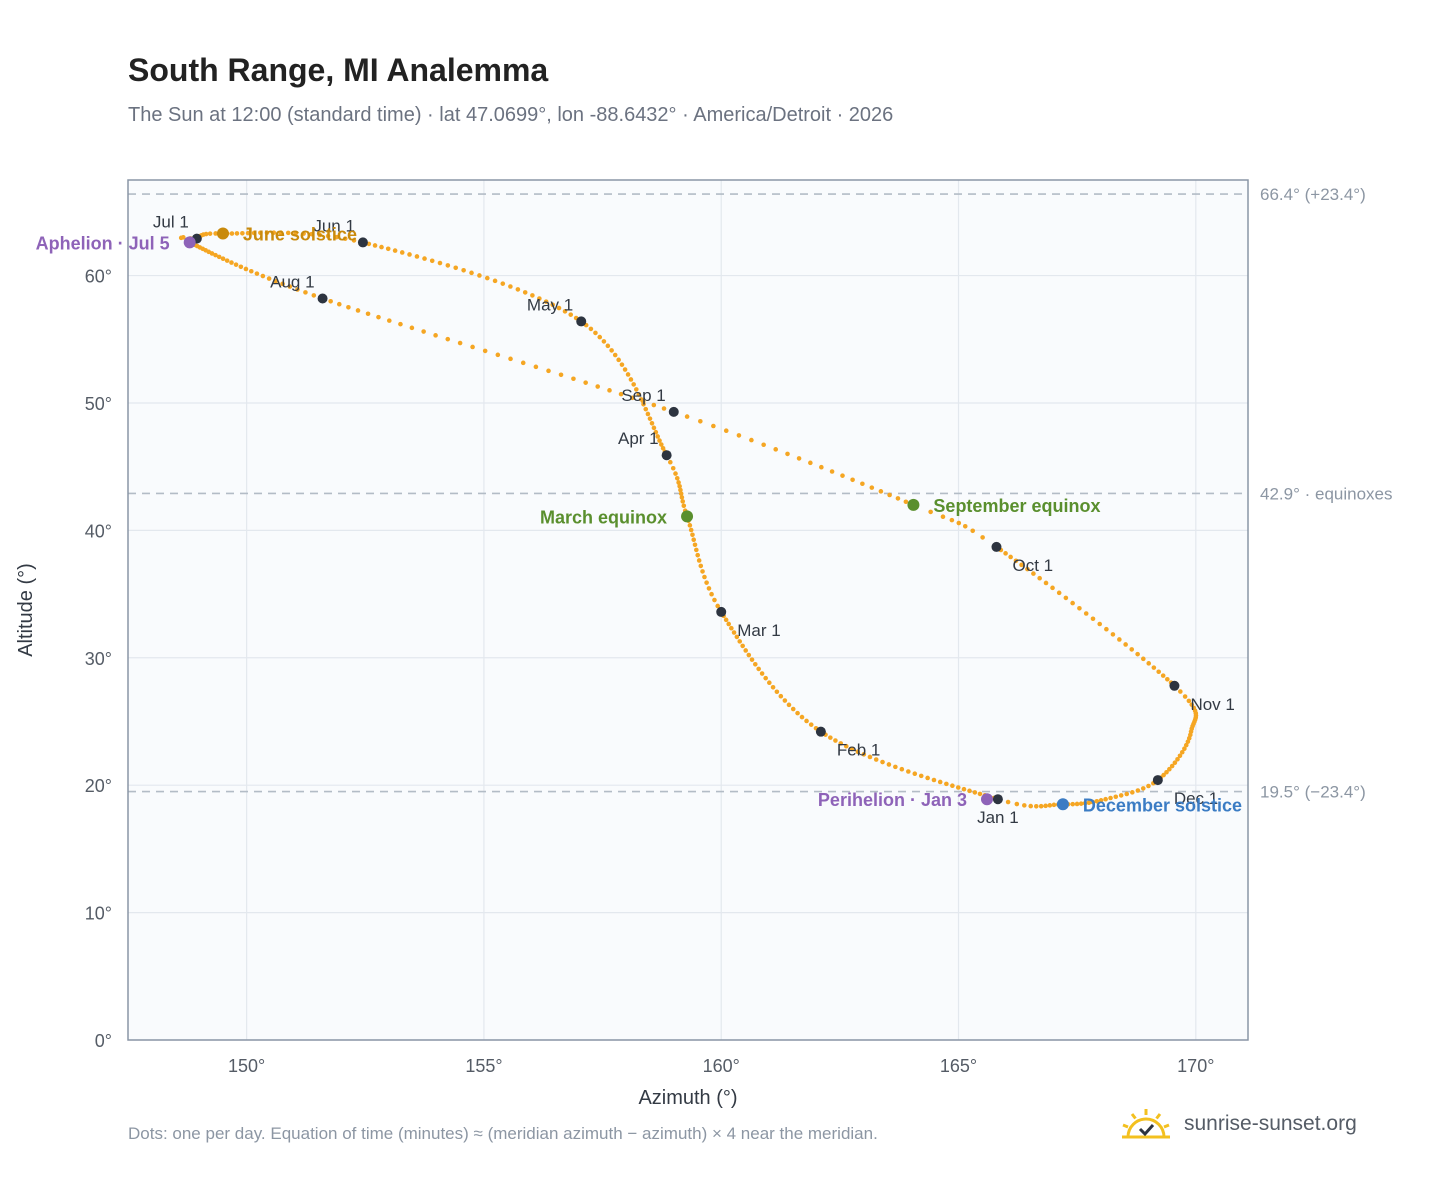 The width and height of the screenshot is (1448, 1188). I want to click on x-tick-label: 170°, so click(1195, 1066).